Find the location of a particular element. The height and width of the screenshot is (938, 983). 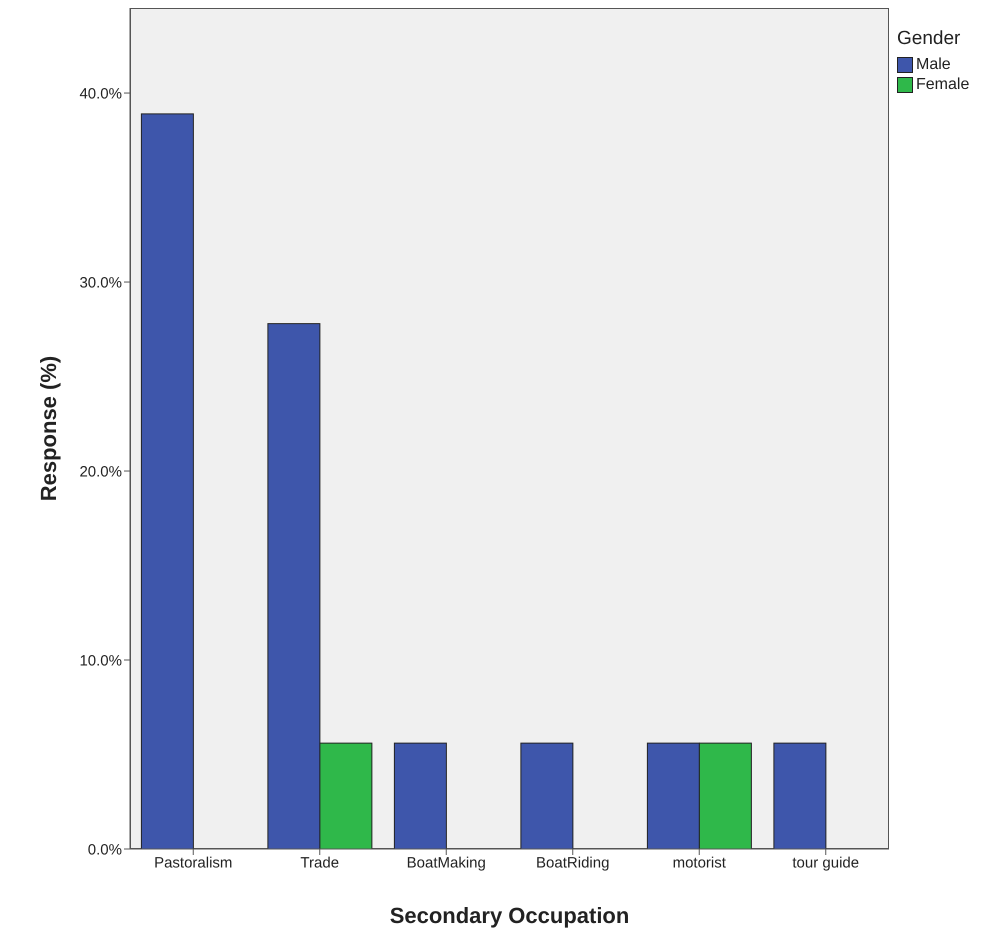

legend-title: Gender is located at coordinates (929, 39).